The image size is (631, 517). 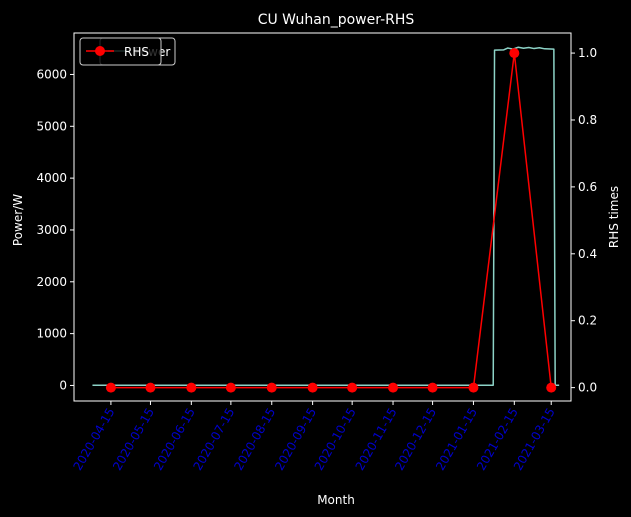 What do you see at coordinates (587, 53) in the screenshot?
I see `right-y-tick-label-5: 1.0` at bounding box center [587, 53].